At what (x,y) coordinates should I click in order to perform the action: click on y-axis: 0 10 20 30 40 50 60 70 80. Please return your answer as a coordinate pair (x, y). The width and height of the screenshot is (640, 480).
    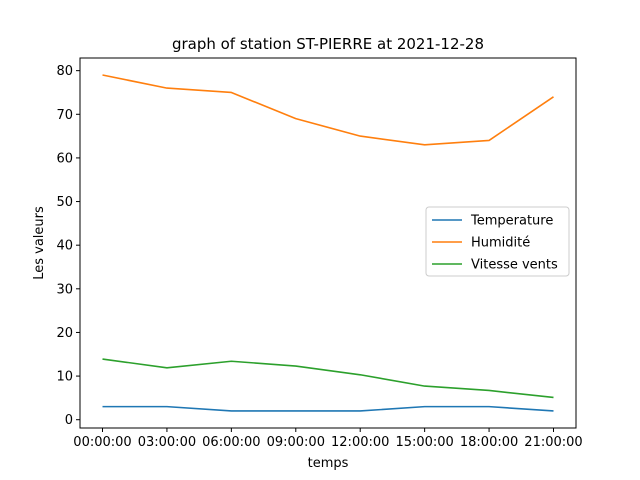
    Looking at the image, I should click on (68, 246).